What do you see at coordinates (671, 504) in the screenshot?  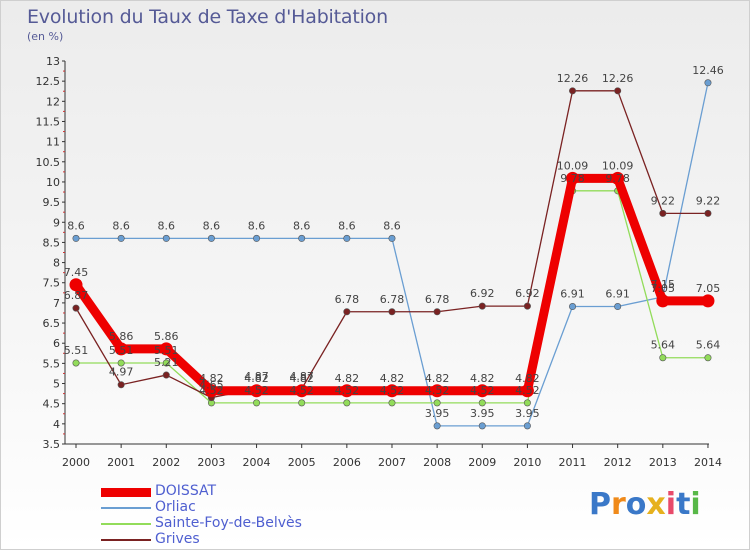 I see `logo-letter: i` at bounding box center [671, 504].